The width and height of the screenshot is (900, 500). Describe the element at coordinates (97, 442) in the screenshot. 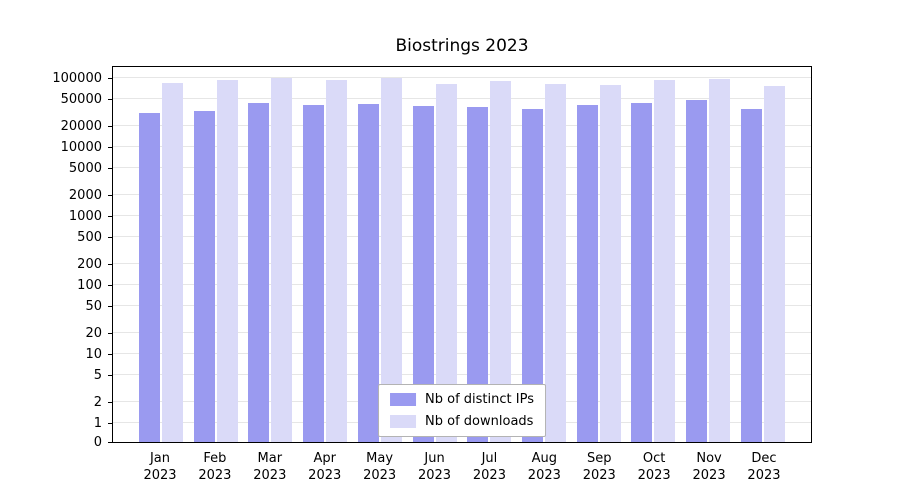

I see `y-tick-label: 0` at that location.